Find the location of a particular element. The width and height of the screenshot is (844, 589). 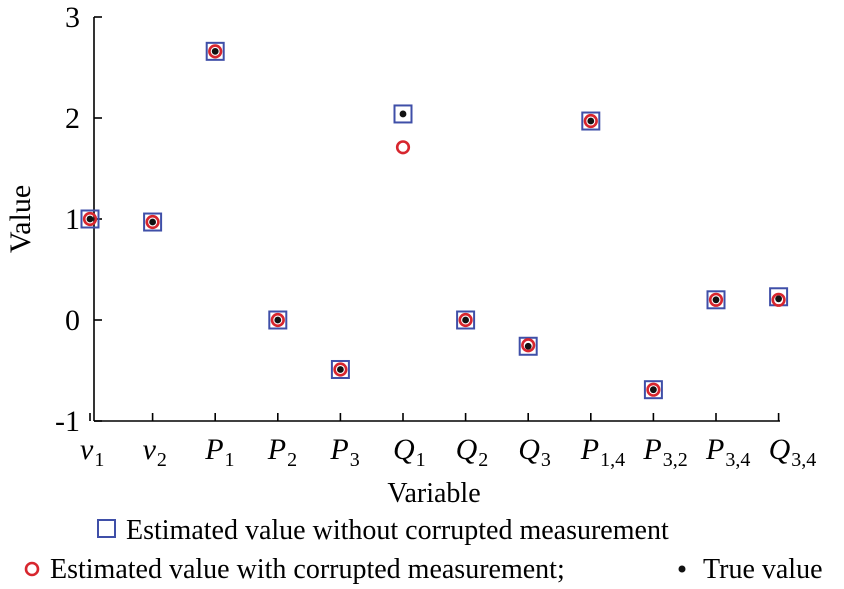

x-ticks: v1 v2 P1 P2 P3 Q1 Q2 Q3 P1,4 P3,2 P3,4 Q3,4 is located at coordinates (448, 442).